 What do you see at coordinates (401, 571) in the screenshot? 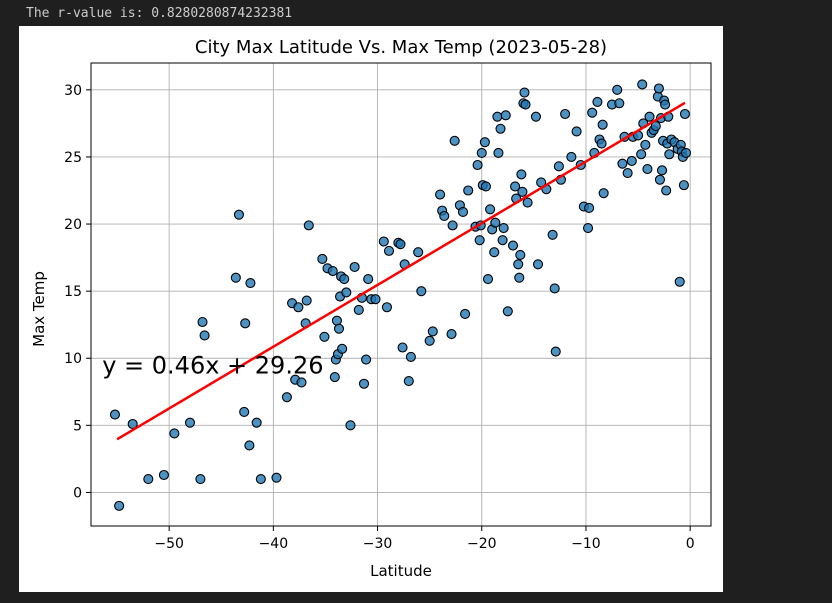
I see `x-axis-label: Latitude` at bounding box center [401, 571].